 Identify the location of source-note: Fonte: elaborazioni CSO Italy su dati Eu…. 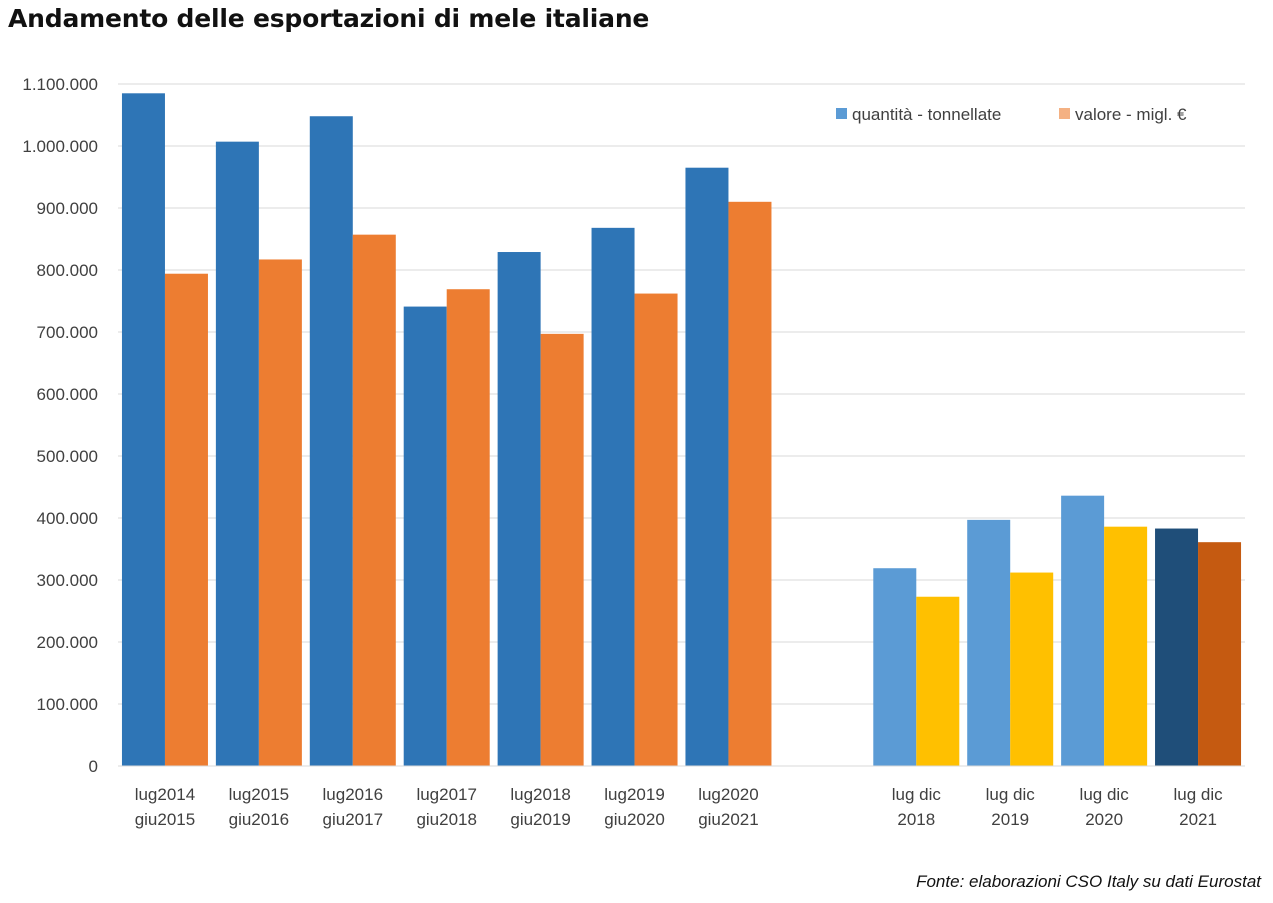
(1088, 881).